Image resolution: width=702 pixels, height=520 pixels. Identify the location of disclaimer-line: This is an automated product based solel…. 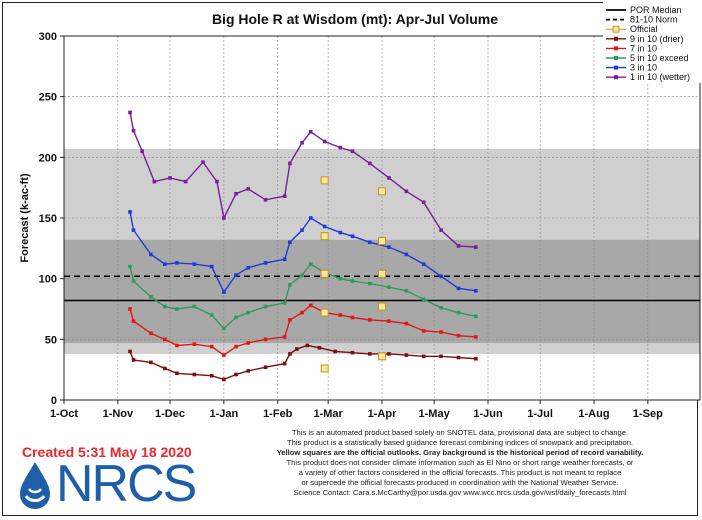
(460, 432).